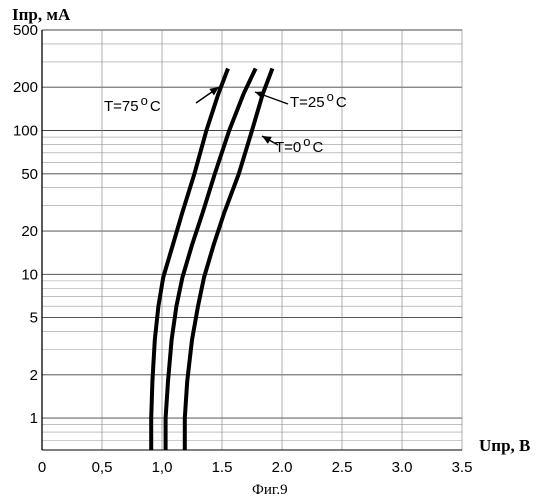  Describe the element at coordinates (29, 231) in the screenshot. I see `y-tick-label: 20` at that location.